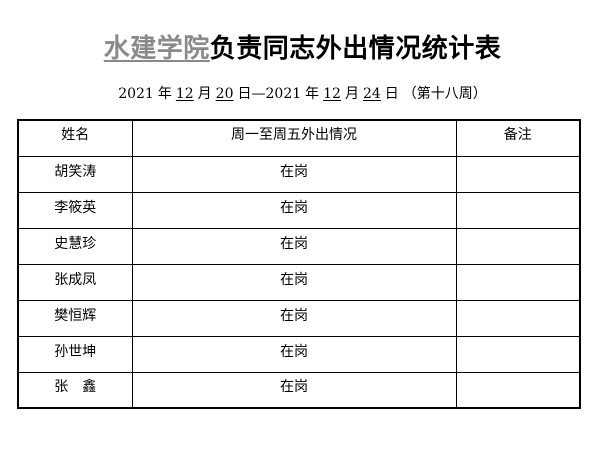 This screenshot has height=456, width=605. What do you see at coordinates (75, 210) in the screenshot?
I see `cell-name: 李筱英` at bounding box center [75, 210].